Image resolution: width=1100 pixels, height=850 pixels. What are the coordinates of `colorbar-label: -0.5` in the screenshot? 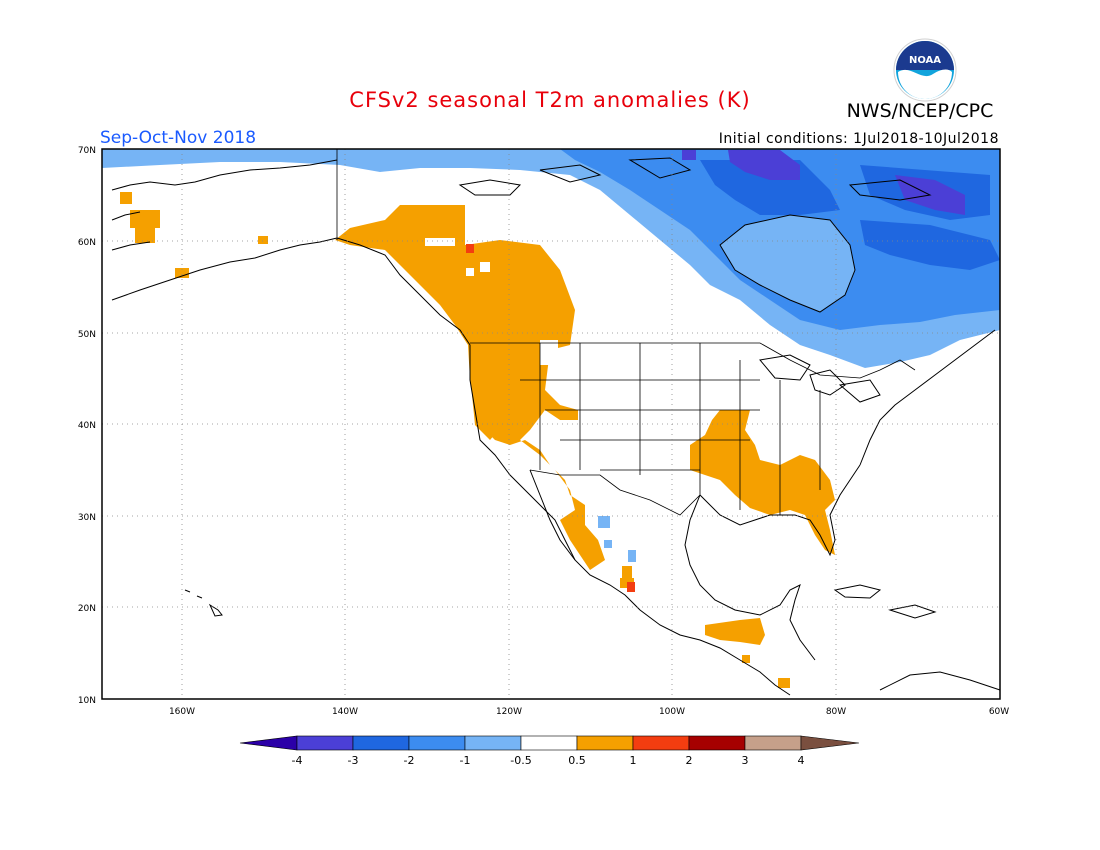 It's located at (520, 760).